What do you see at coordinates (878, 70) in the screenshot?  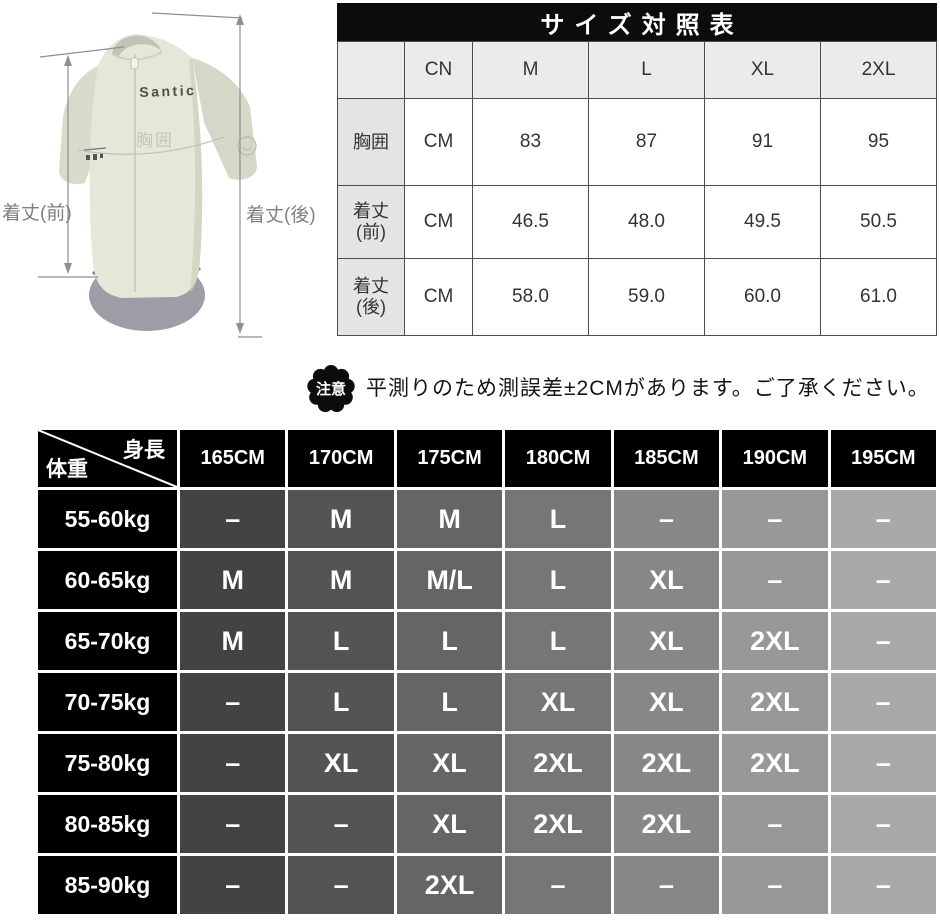 I see `size-header-2xl: 2XL` at bounding box center [878, 70].